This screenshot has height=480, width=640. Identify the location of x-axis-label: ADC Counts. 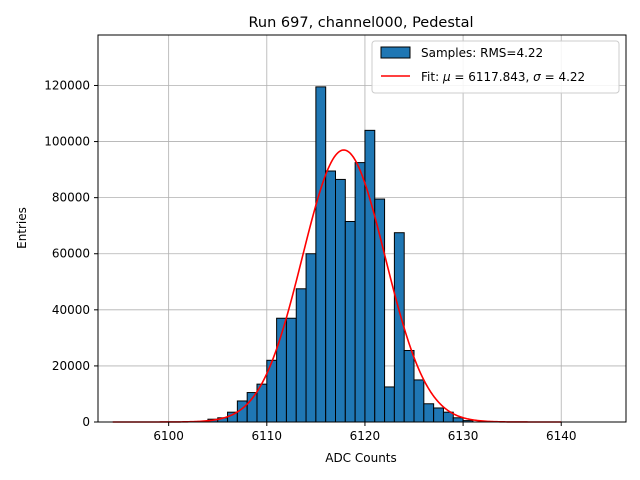
(361, 458).